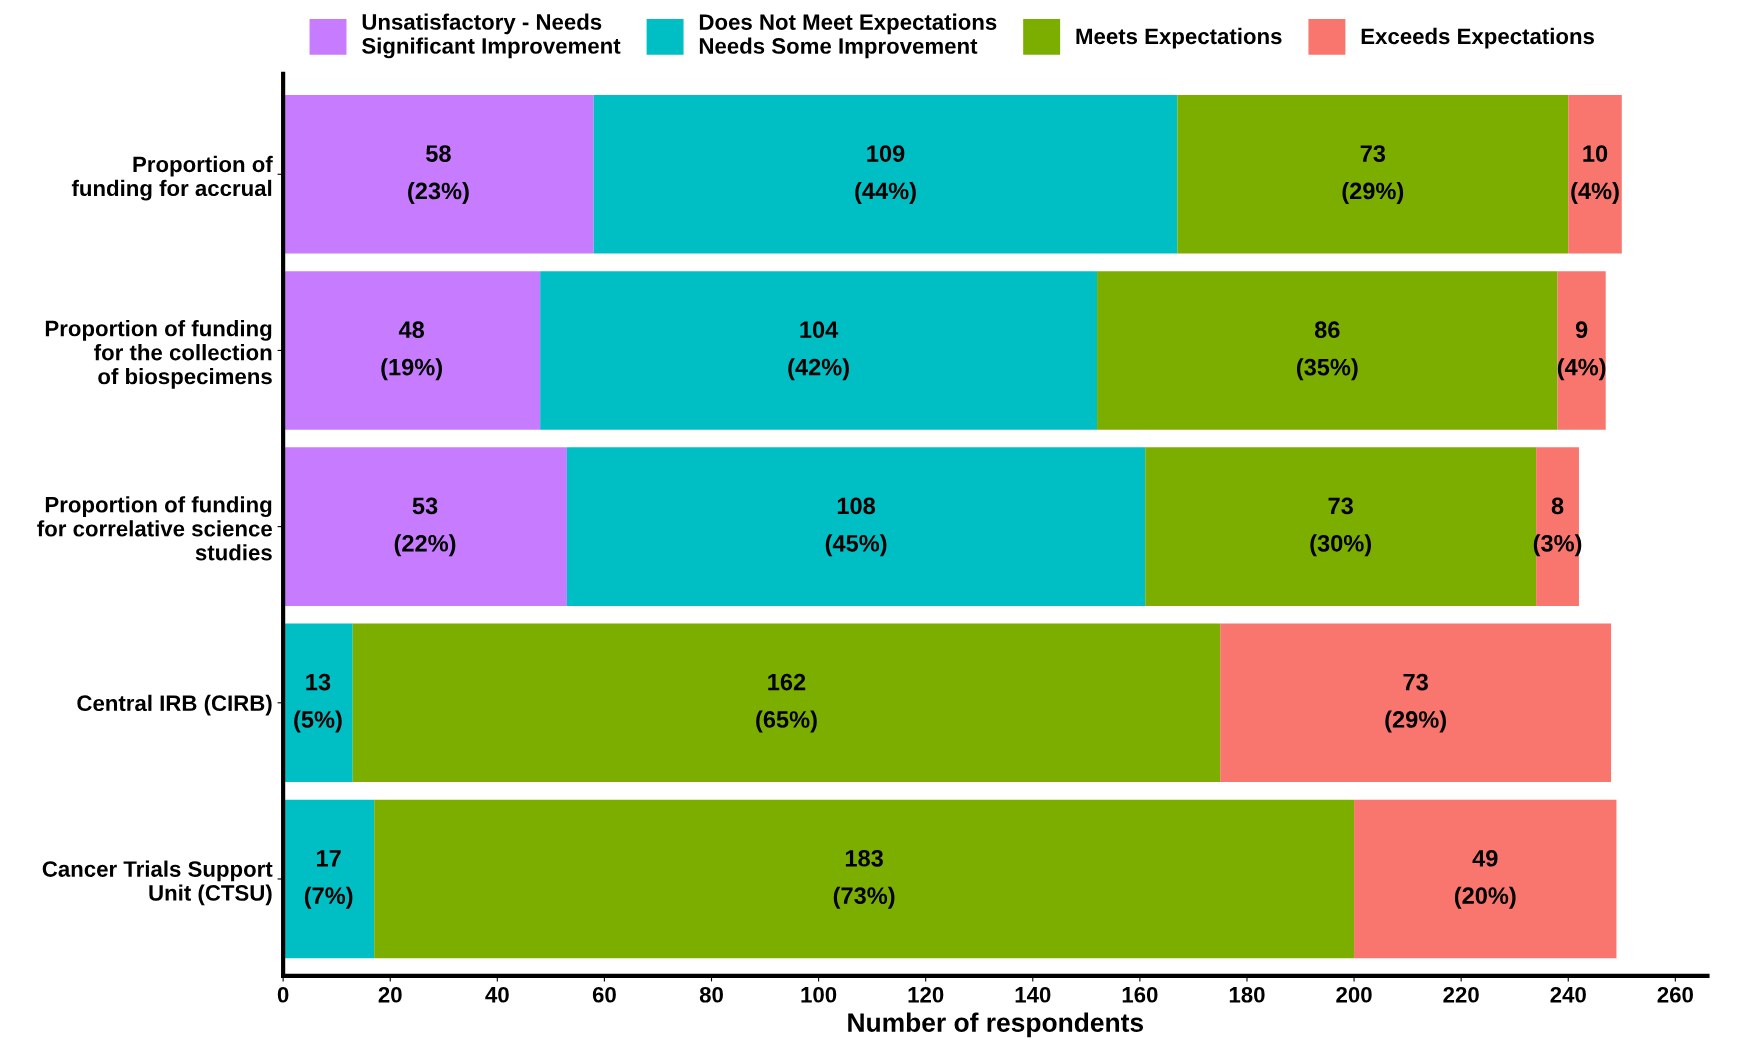 The image size is (1737, 1055). Describe the element at coordinates (819, 994) in the screenshot. I see `x-tick-label: 100` at that location.